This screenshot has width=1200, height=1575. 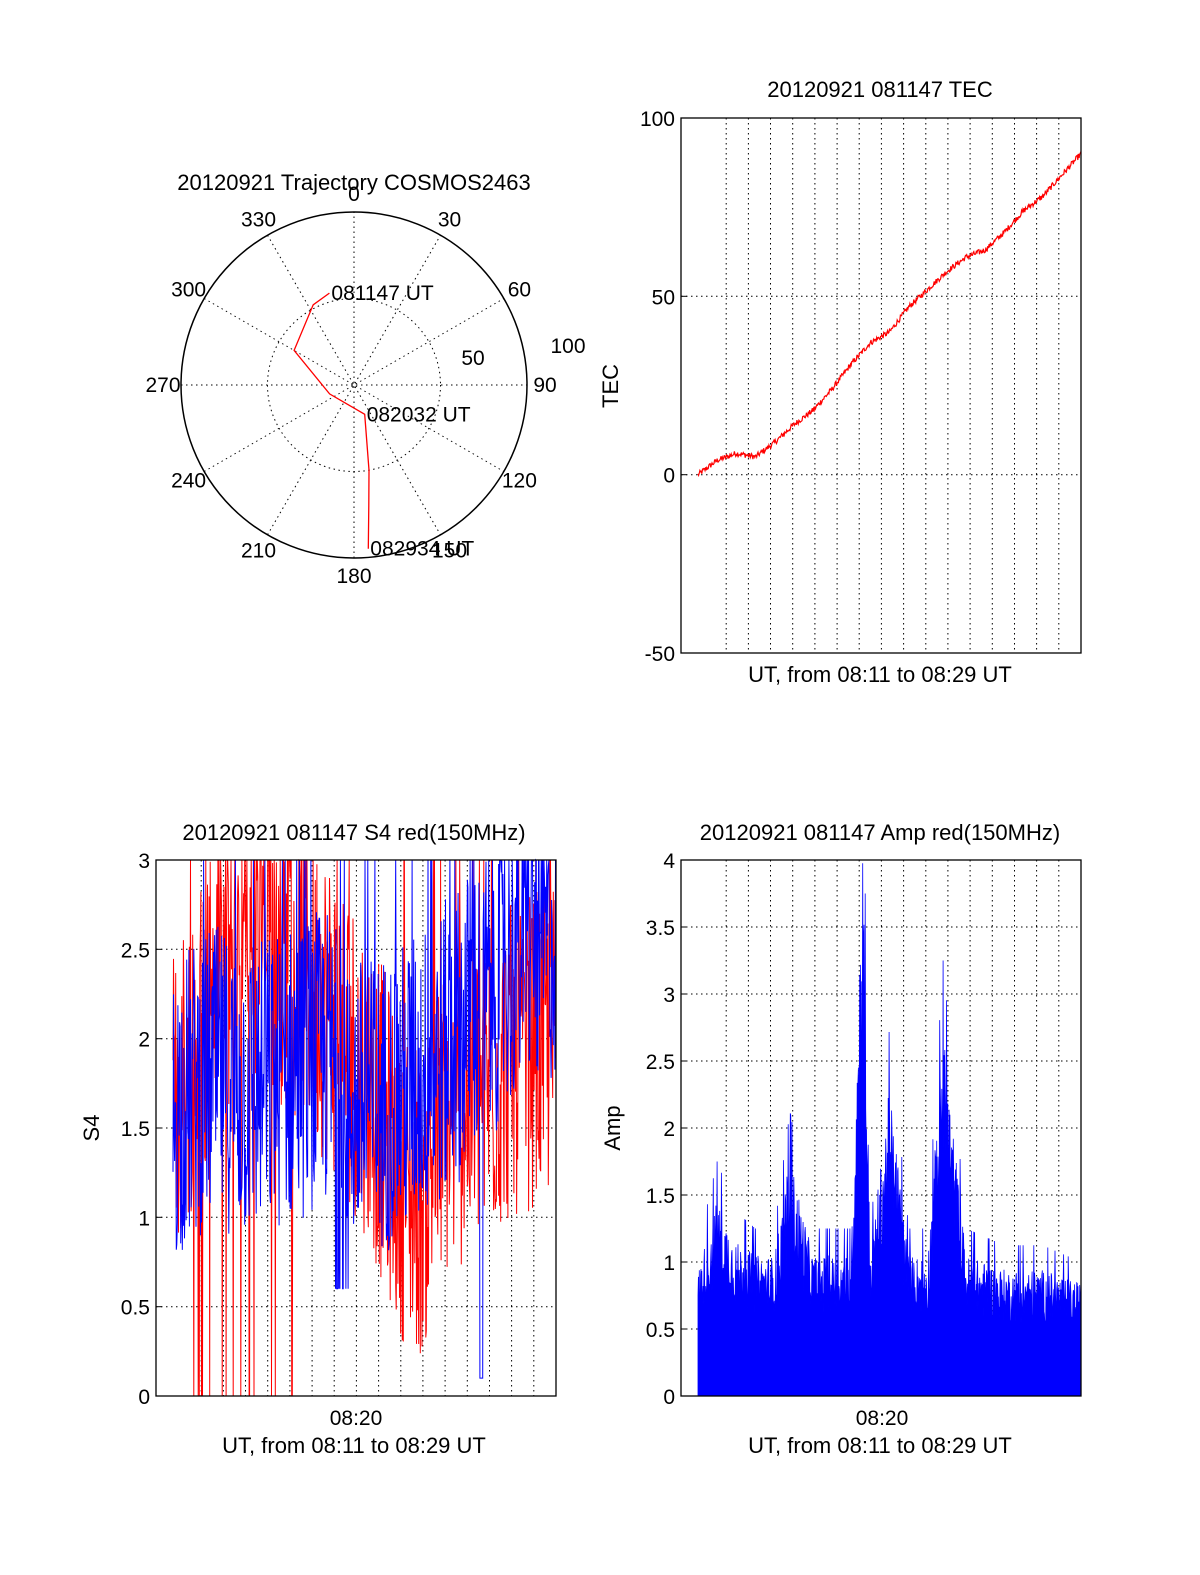 I want to click on y-tick-label: 3.5, so click(x=660, y=928).